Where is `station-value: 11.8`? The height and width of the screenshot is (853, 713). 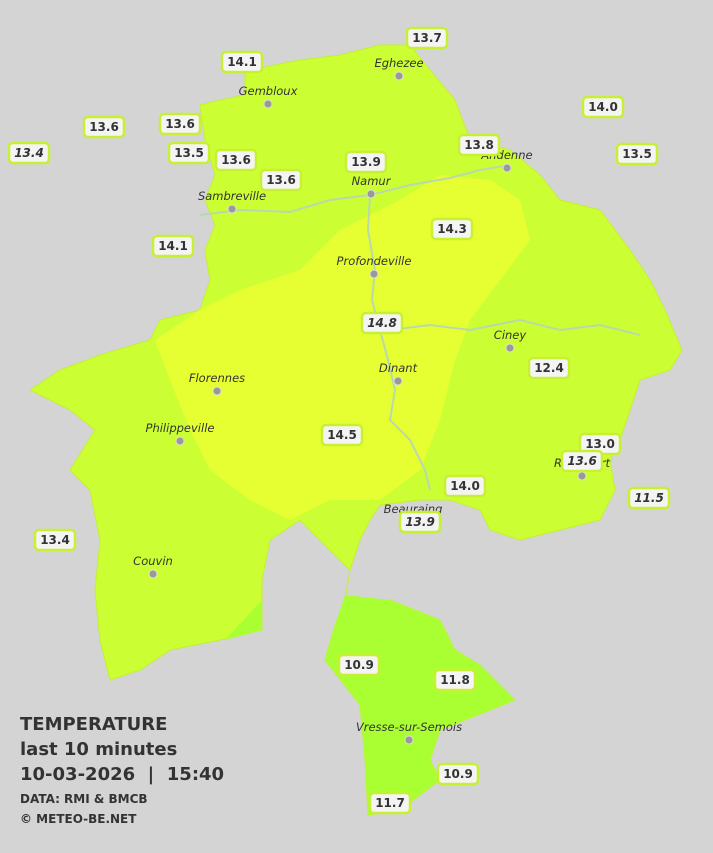 station-value: 11.8 is located at coordinates (455, 680).